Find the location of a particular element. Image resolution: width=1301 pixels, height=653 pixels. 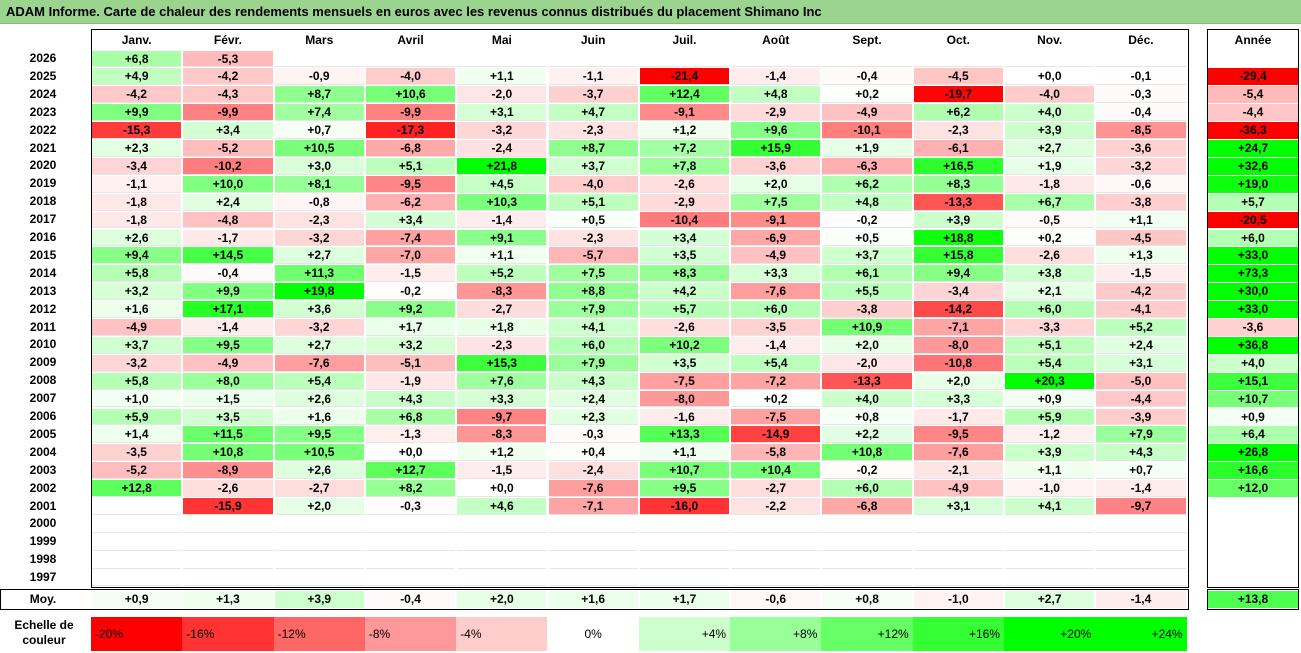

heatmap-cell: -0,5 is located at coordinates (1050, 220).